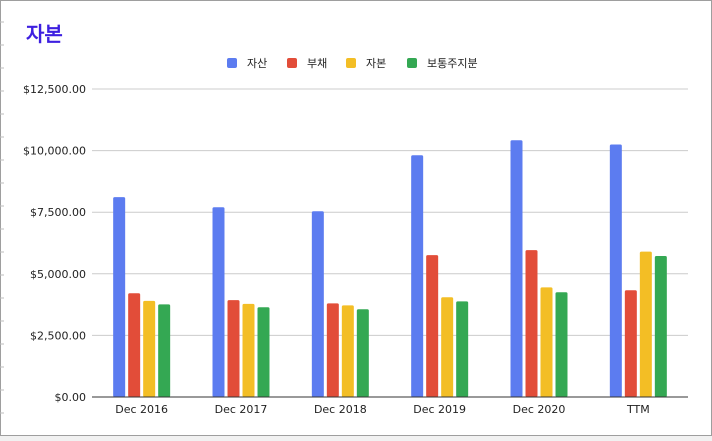 The image size is (712, 441). Describe the element at coordinates (2, 217) in the screenshot. I see `left-edge-marks` at that location.